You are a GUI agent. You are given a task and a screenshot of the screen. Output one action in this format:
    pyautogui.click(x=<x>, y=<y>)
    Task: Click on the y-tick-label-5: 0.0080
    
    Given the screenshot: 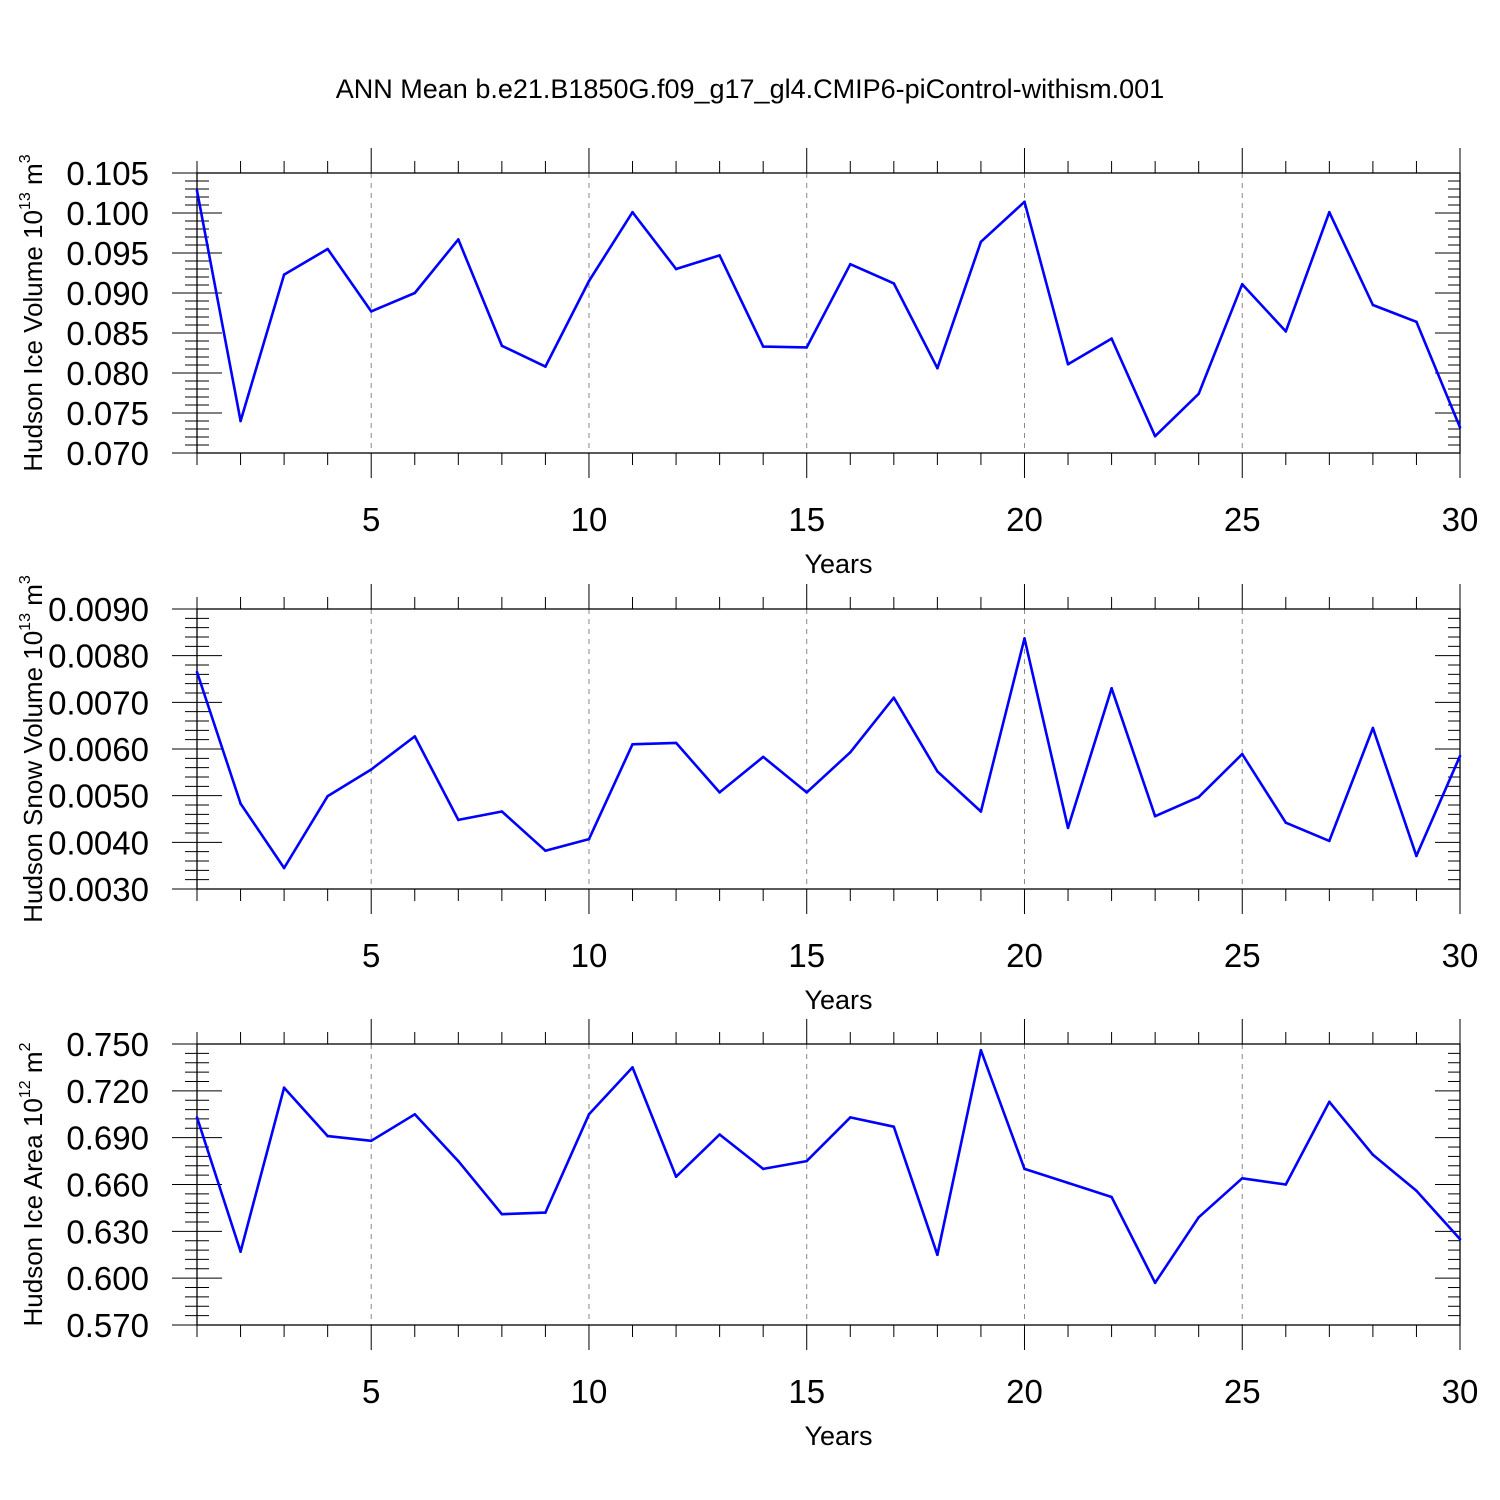 What is the action you would take?
    pyautogui.click(x=98, y=656)
    